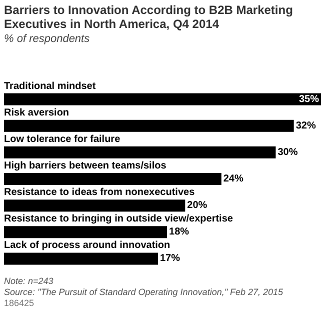 This screenshot has width=325, height=323. What do you see at coordinates (119, 219) in the screenshot?
I see `y-tick-label: Resistance to bringing in outside view/expertise` at bounding box center [119, 219].